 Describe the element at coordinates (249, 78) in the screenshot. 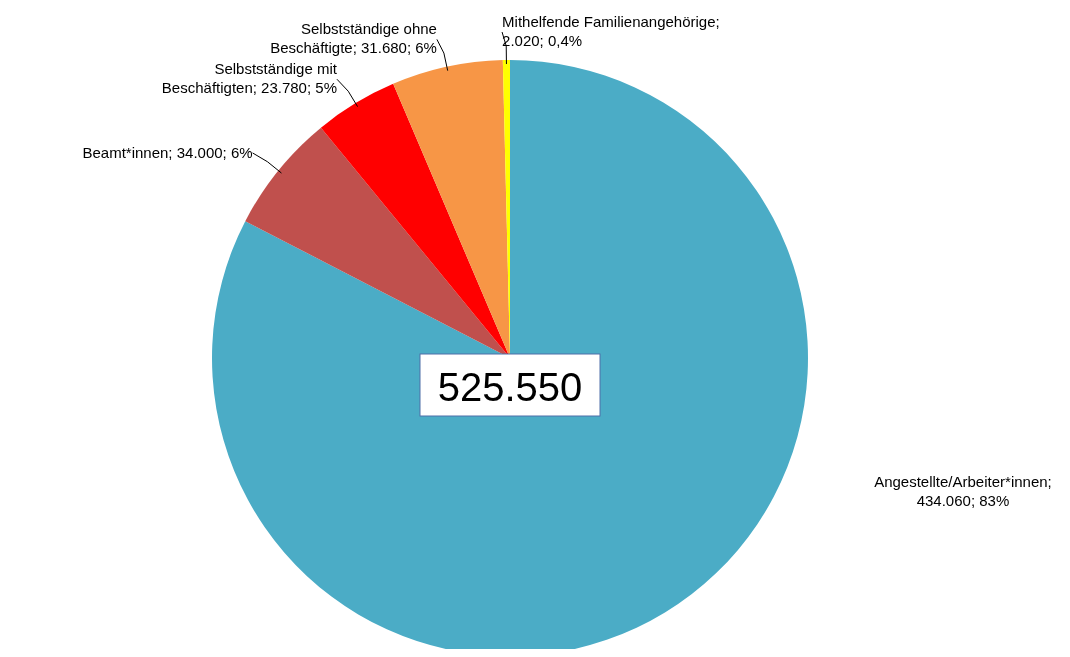

I see `slice-label: Selbstständige mit Beschäftigten; 23.780; 5%` at that location.